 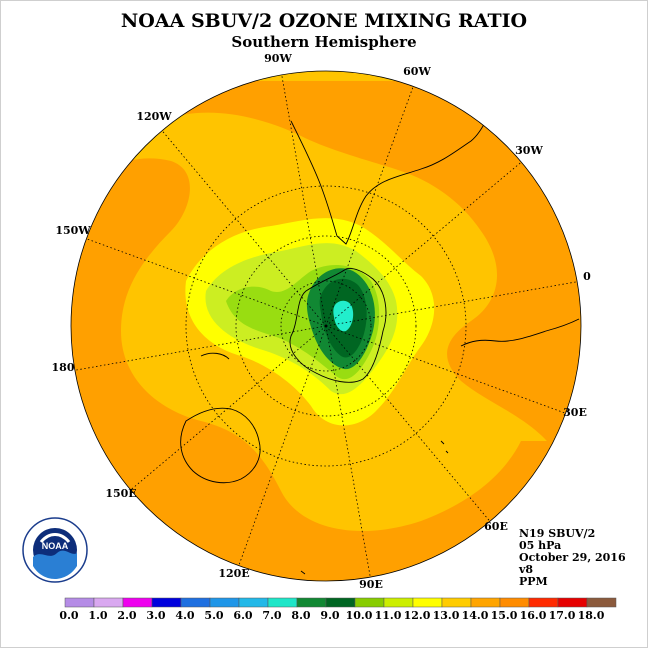 I want to click on info-satellite: N19 SBUV/2, so click(x=557, y=533).